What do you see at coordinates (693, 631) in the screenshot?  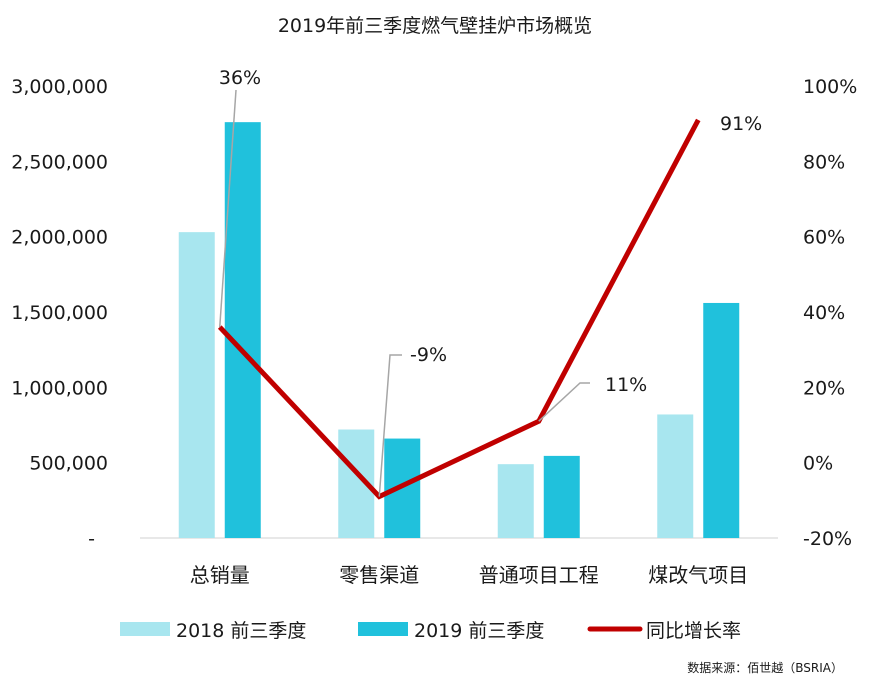 I see `legend-label: 同比增长率` at bounding box center [693, 631].